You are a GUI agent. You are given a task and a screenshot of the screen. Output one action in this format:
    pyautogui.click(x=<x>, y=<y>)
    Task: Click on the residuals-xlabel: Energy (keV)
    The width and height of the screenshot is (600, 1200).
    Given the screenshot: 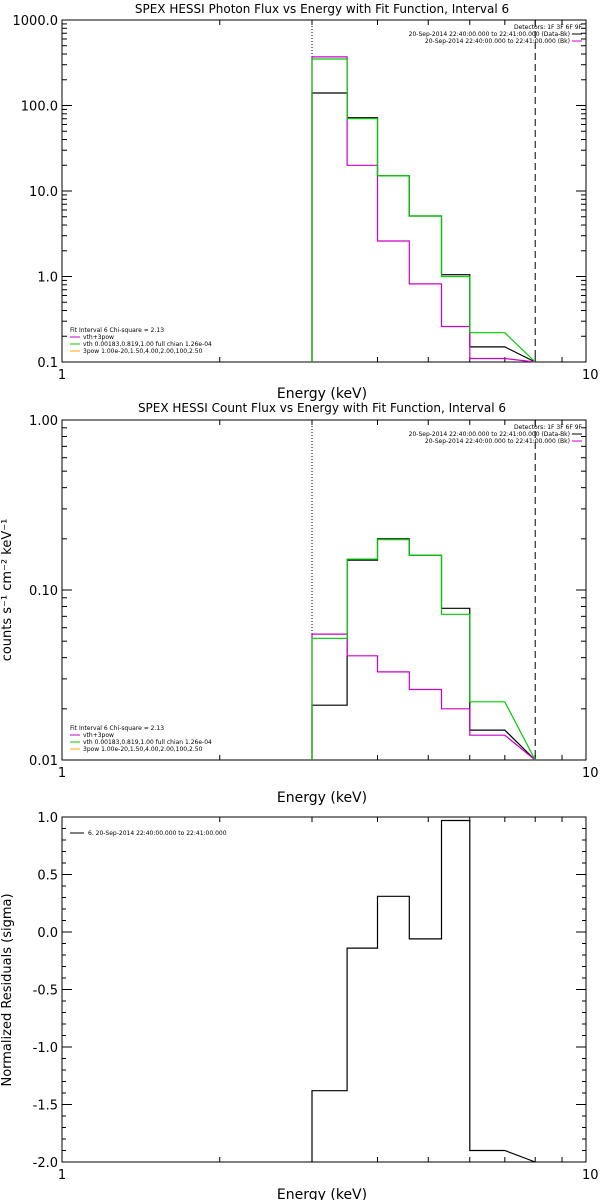 What is the action you would take?
    pyautogui.click(x=322, y=1193)
    